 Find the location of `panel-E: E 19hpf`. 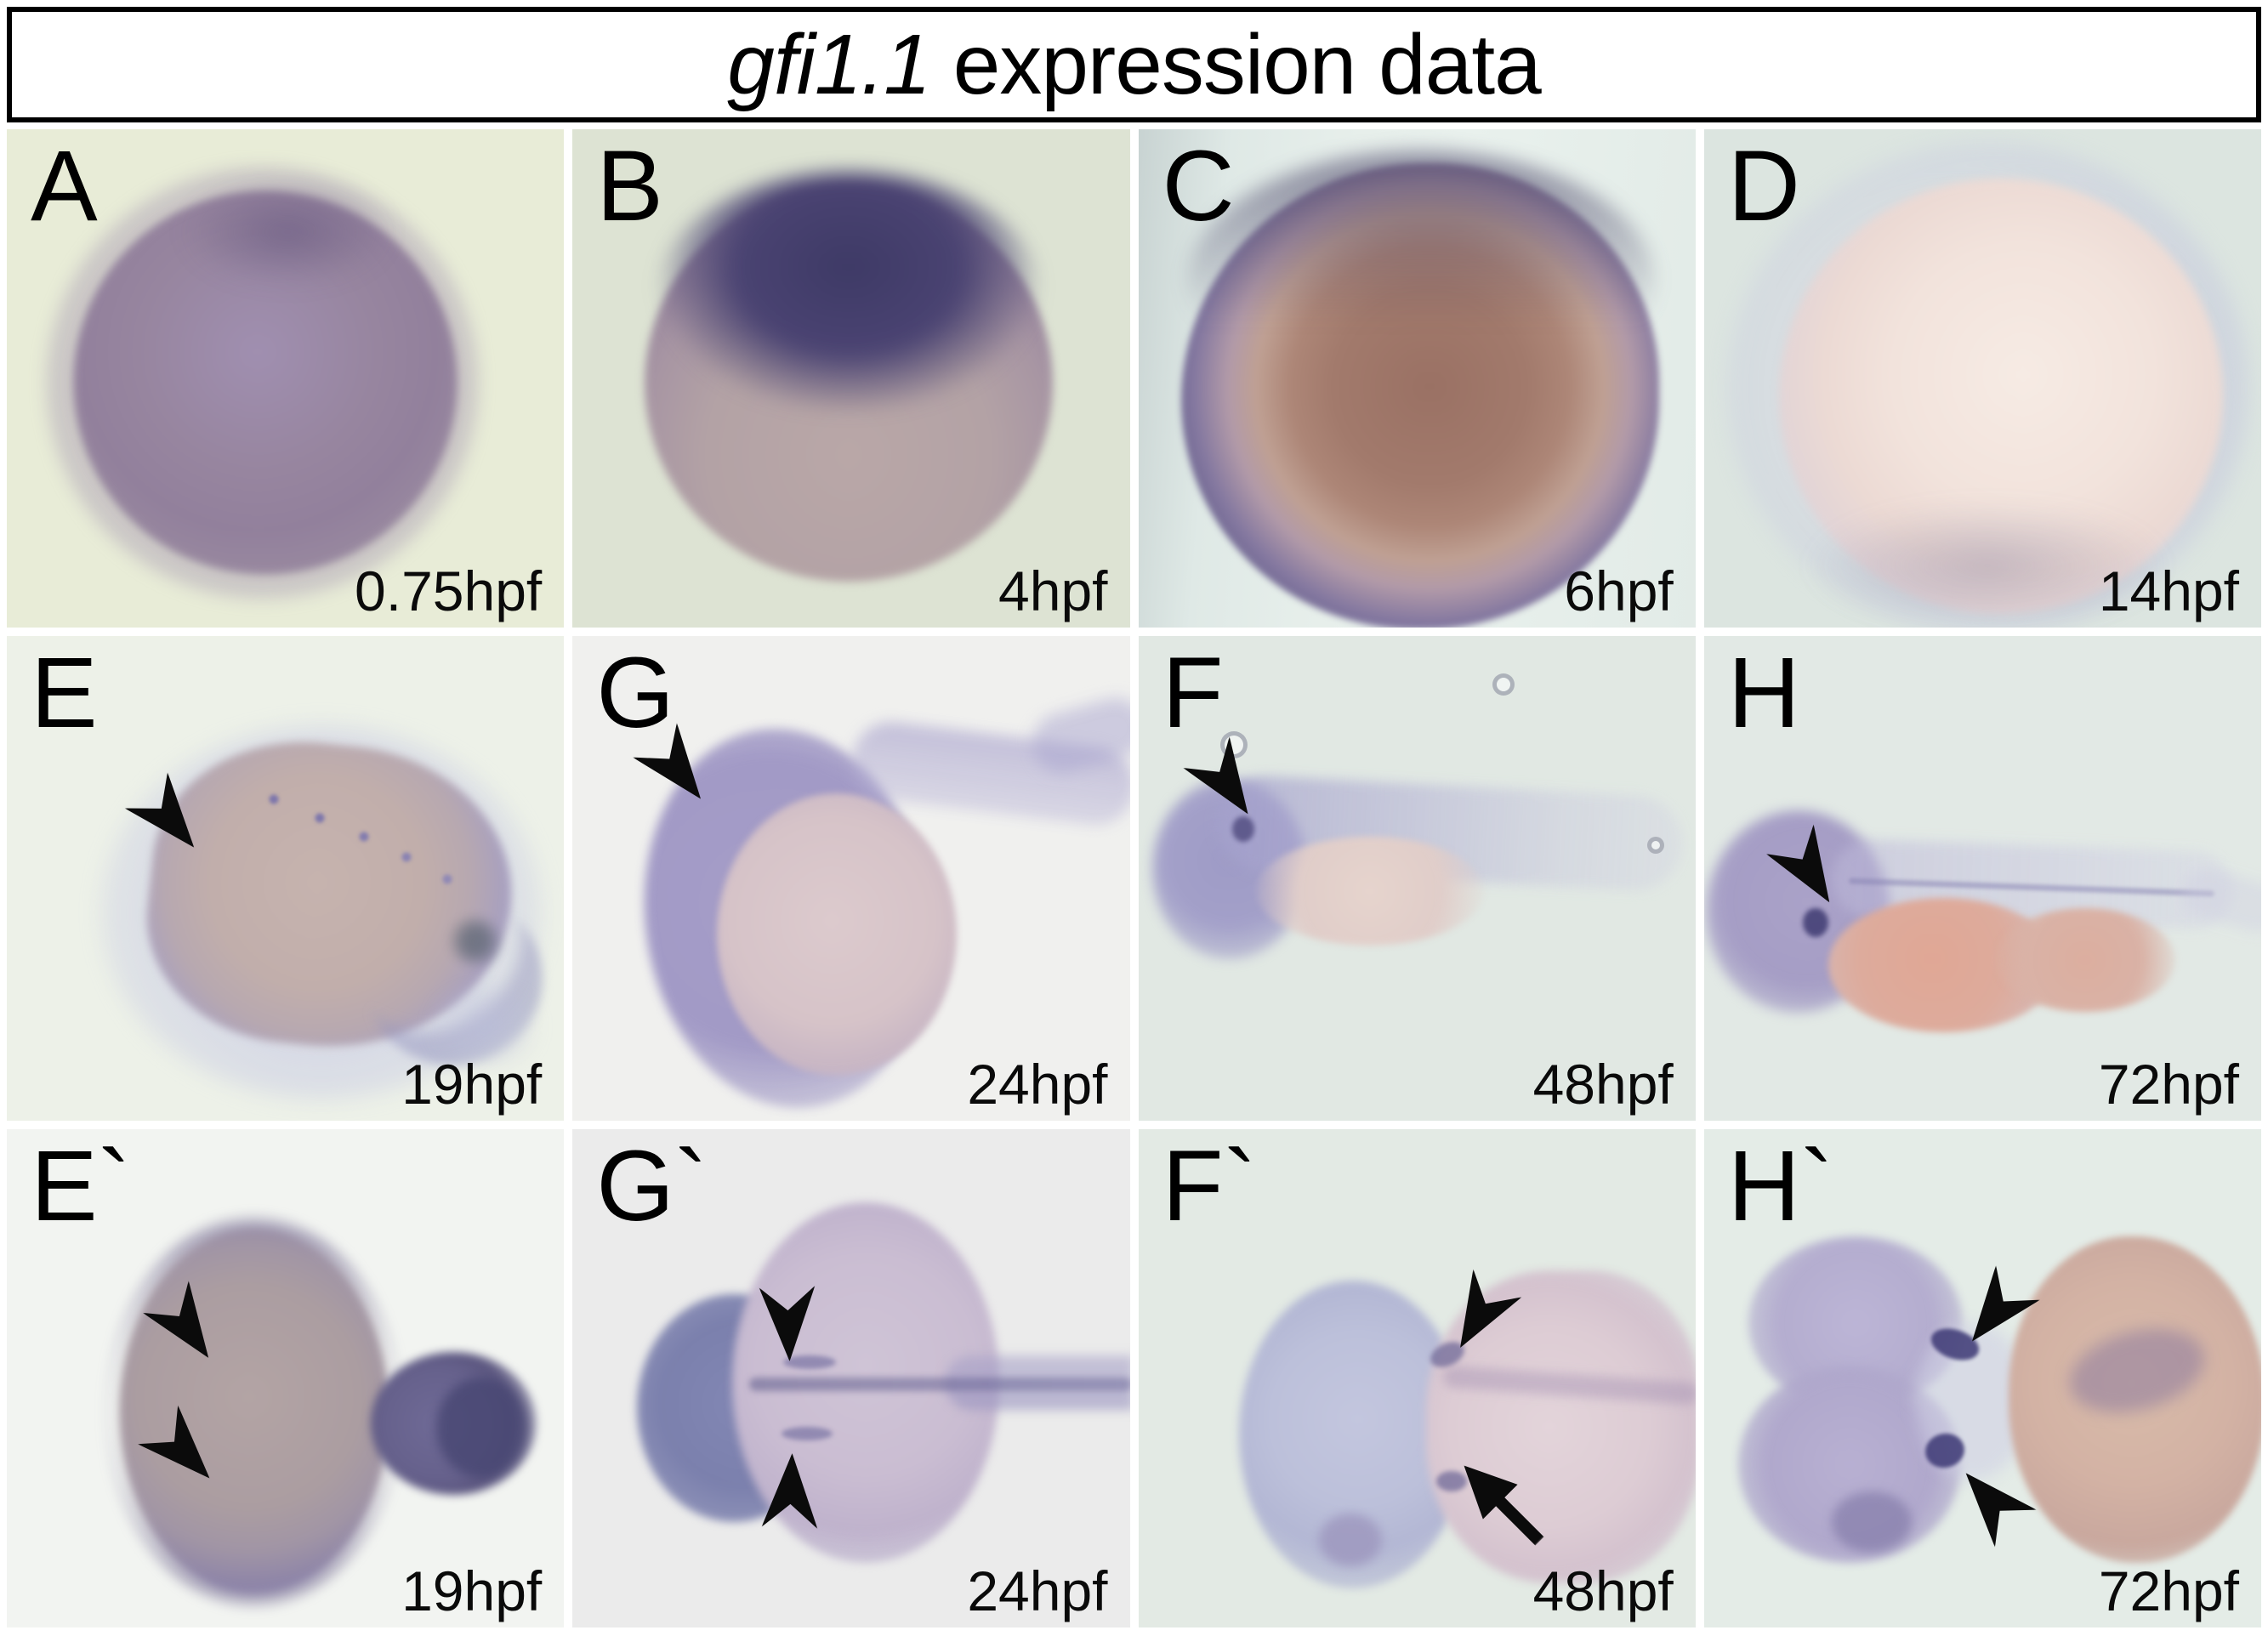

panel-E: E 19hpf is located at coordinates (286, 878).